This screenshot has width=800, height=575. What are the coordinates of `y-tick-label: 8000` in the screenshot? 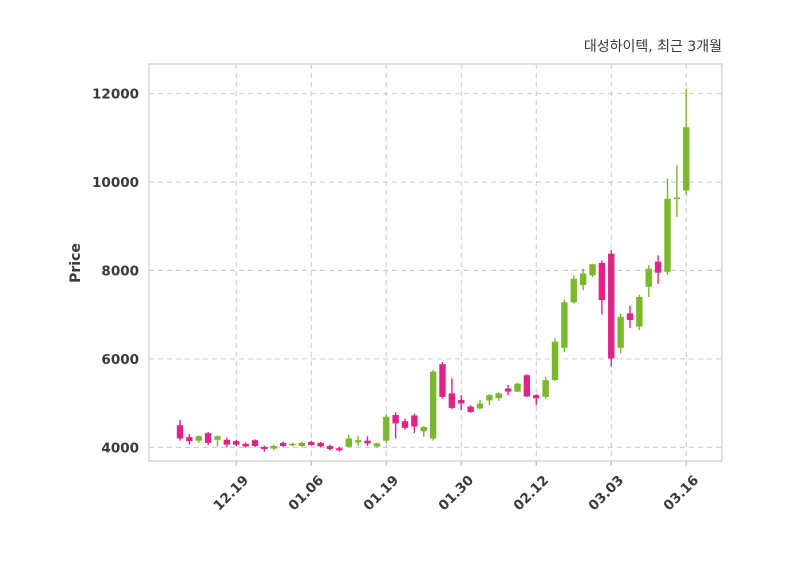 It's located at (120, 271).